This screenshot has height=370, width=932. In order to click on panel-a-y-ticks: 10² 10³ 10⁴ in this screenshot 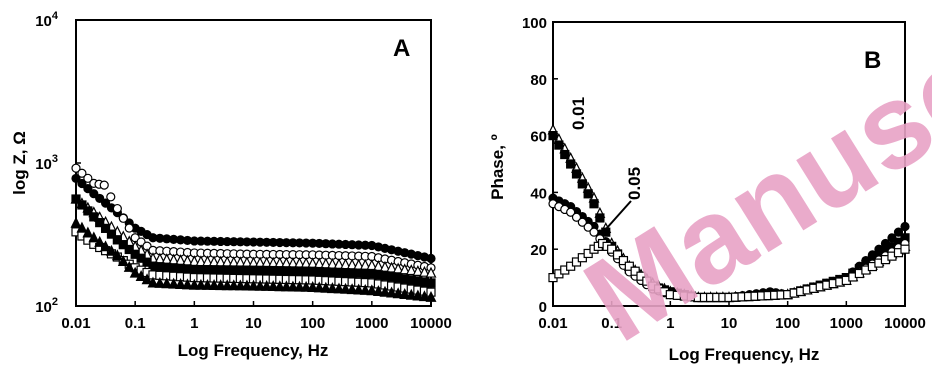, I will do `click(58, 163)`.